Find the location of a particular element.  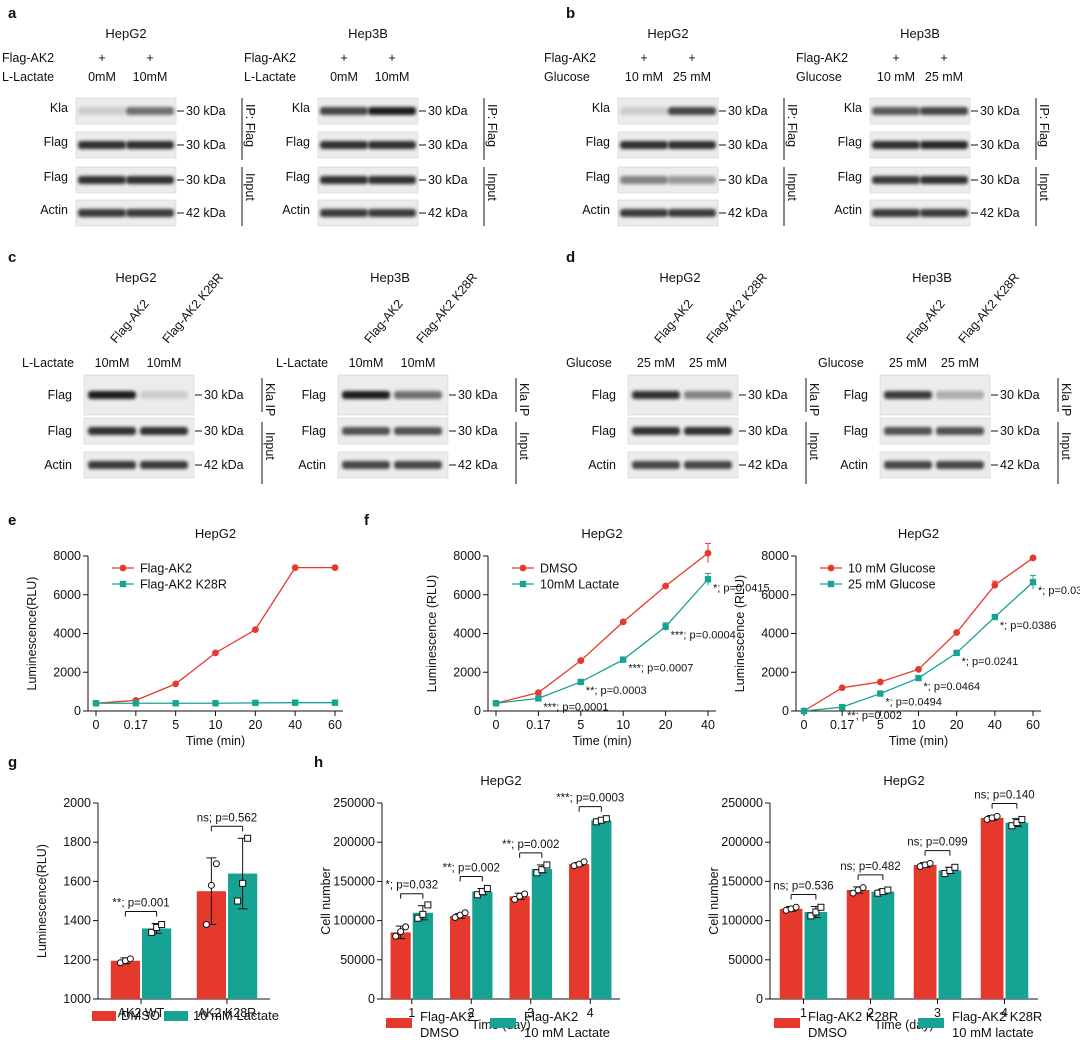

x-tick-label: 20 is located at coordinates (957, 725).